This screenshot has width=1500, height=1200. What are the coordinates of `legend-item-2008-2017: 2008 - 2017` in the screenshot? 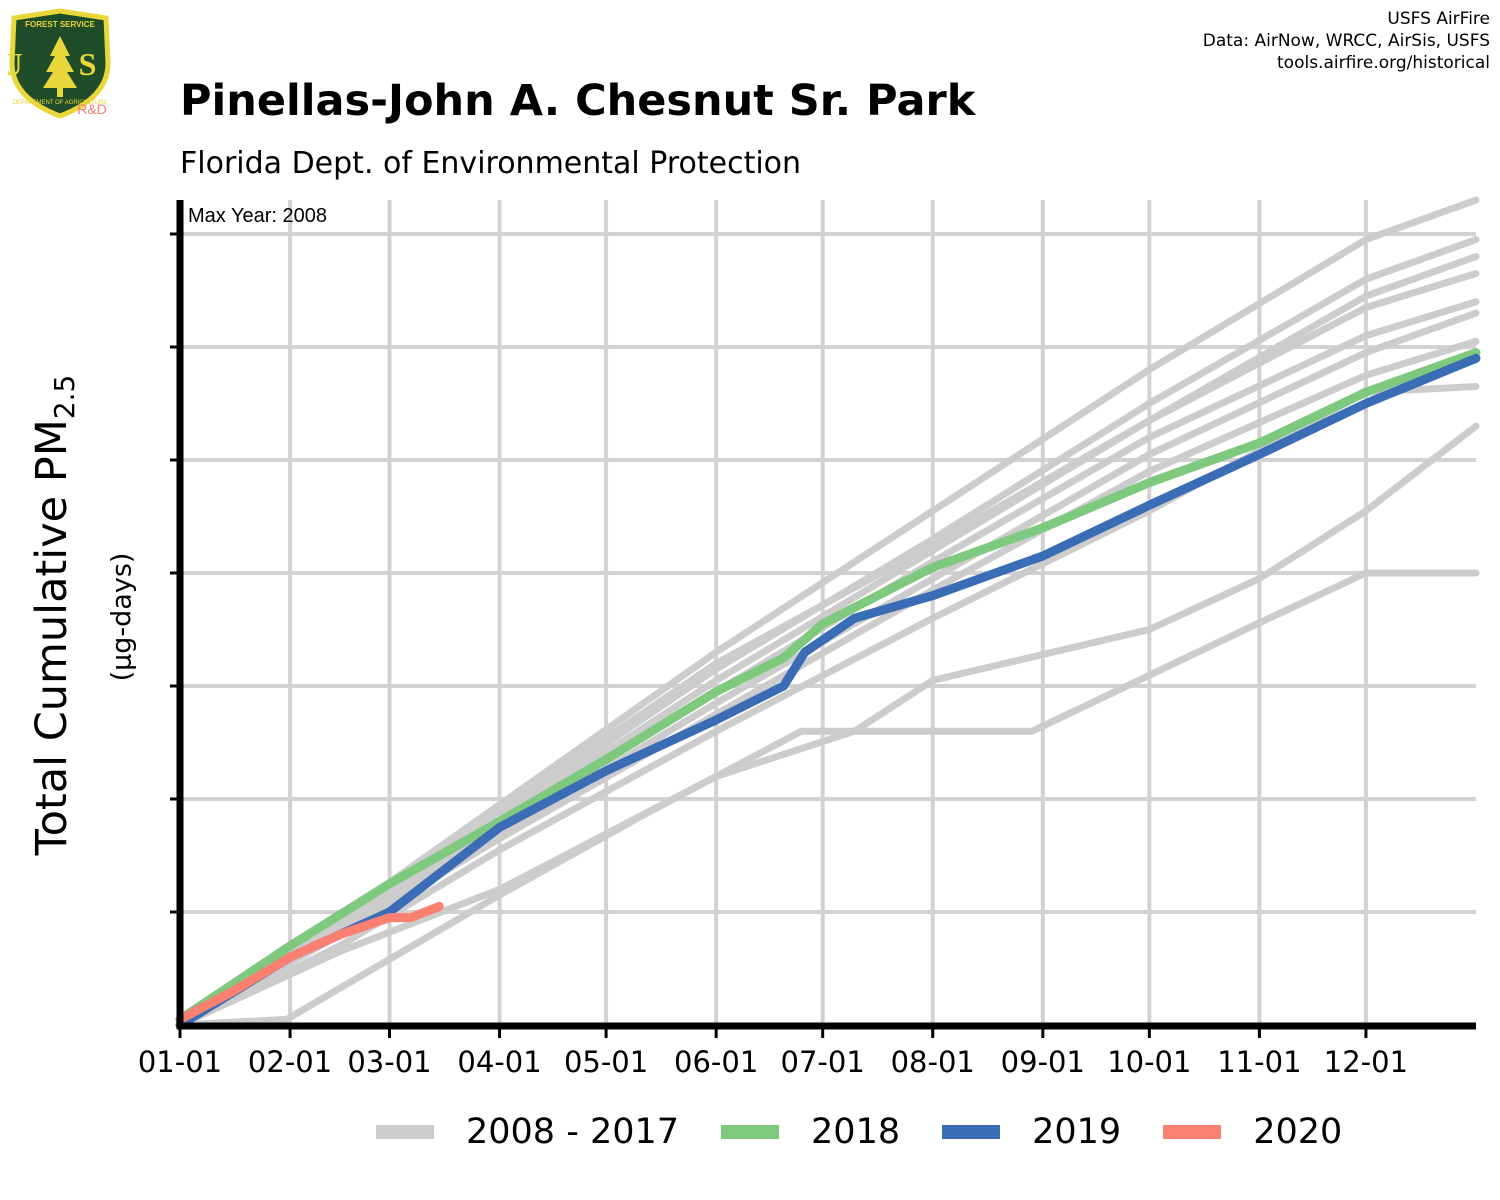 It's located at (527, 1132).